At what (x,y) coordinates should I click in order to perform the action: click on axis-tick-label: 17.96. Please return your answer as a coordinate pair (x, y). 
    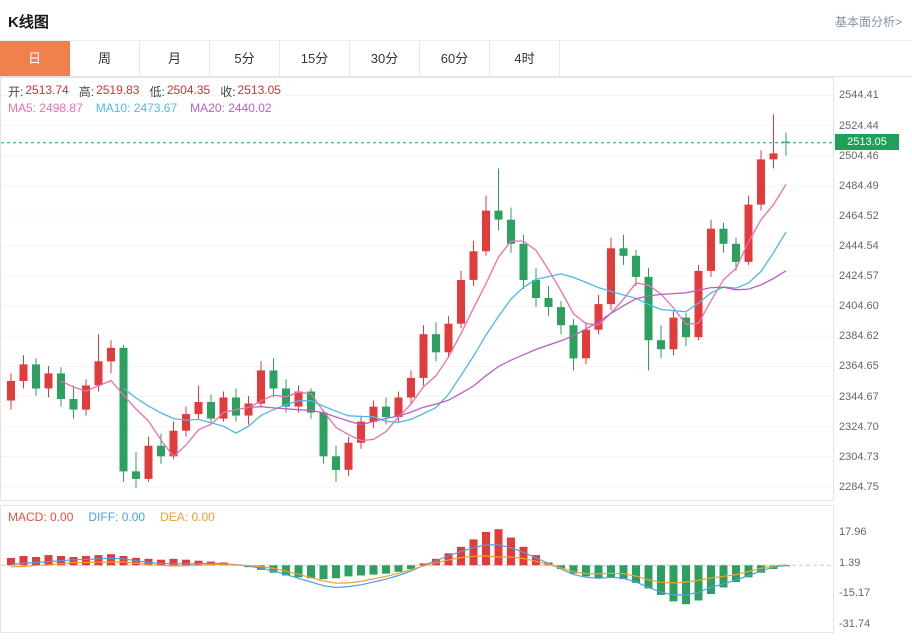
    Looking at the image, I should click on (853, 532).